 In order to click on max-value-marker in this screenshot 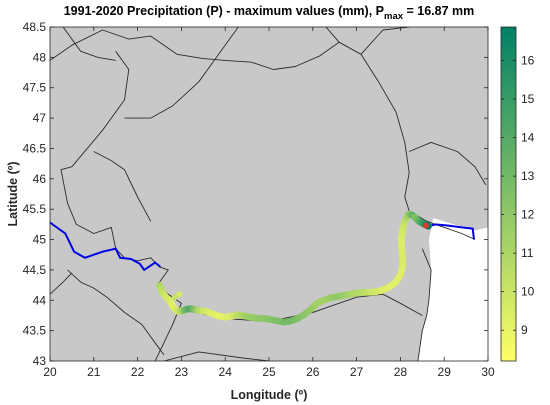, I will do `click(425, 225)`.